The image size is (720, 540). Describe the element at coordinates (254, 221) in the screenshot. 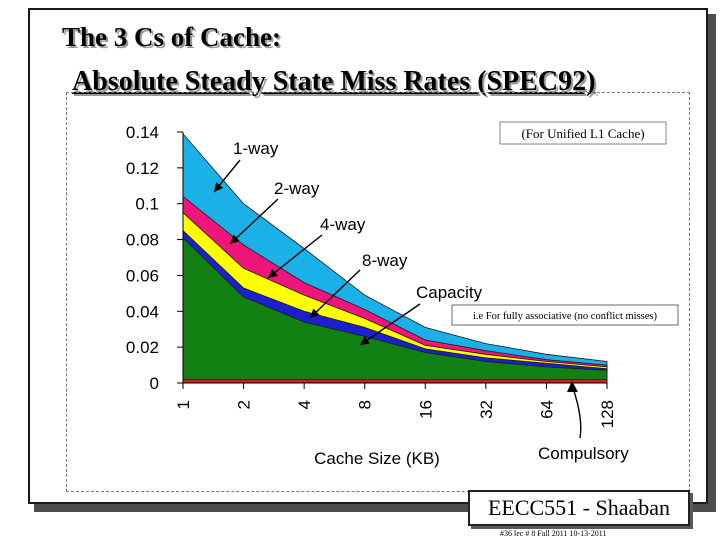

I see `arrow-2-way-line` at that location.